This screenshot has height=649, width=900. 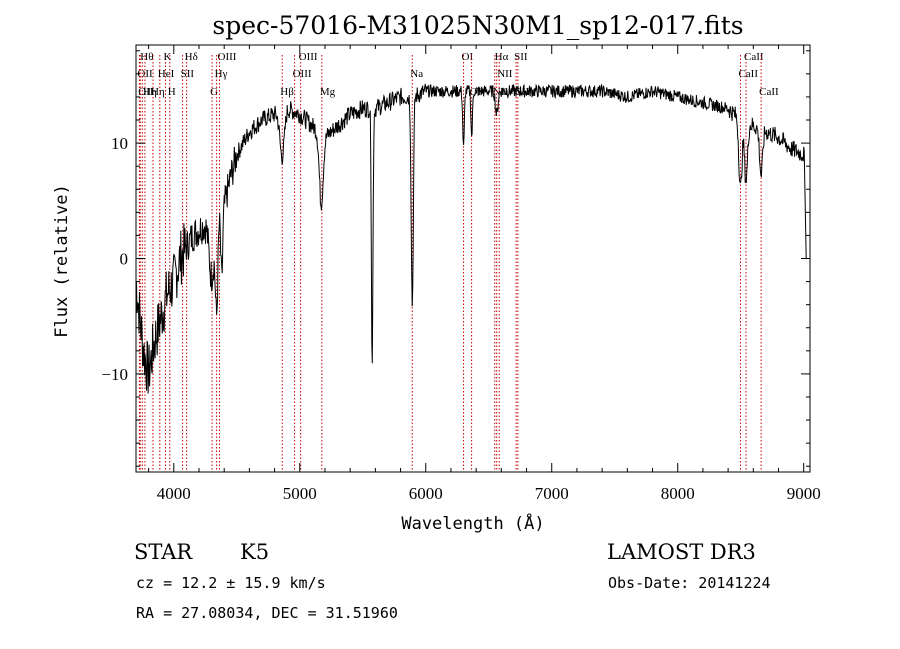 I want to click on x-axis-label: Wavelength (Å), so click(x=472, y=523).